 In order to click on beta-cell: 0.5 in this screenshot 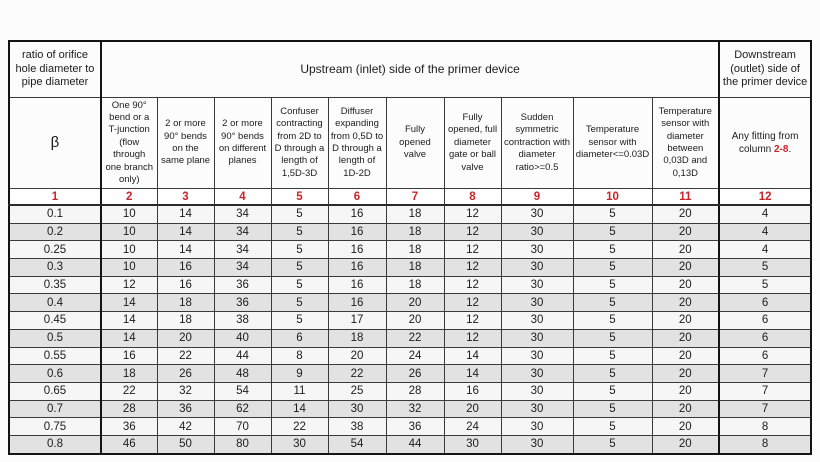, I will do `click(55, 338)`.